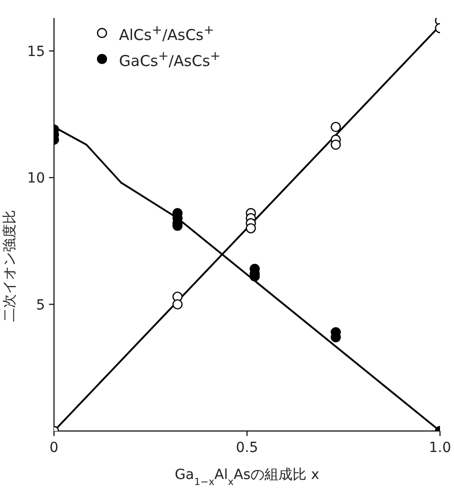 The image size is (454, 488). Describe the element at coordinates (54, 448) in the screenshot. I see `x-tick-label: 0` at that location.